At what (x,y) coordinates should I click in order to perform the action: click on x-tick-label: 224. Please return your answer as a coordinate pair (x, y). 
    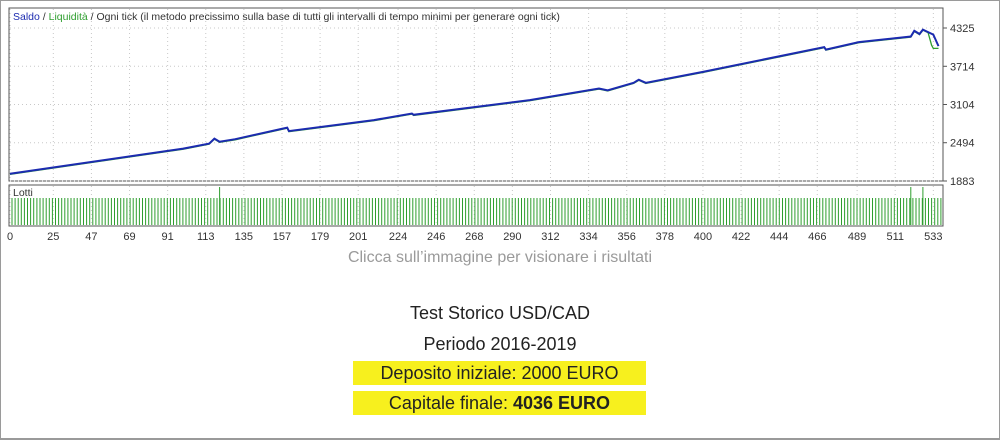
    Looking at the image, I should click on (398, 237).